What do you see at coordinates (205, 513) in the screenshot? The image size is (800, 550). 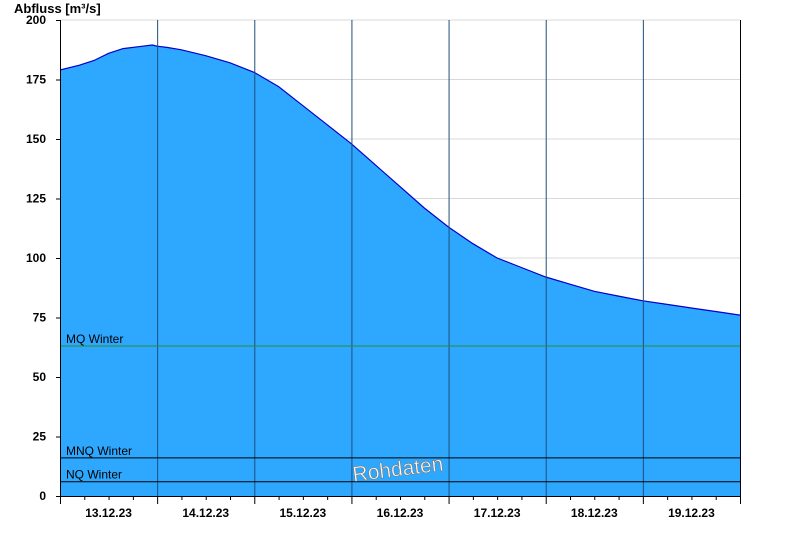 I see `x-tick-label-1: 14.12.23` at bounding box center [205, 513].